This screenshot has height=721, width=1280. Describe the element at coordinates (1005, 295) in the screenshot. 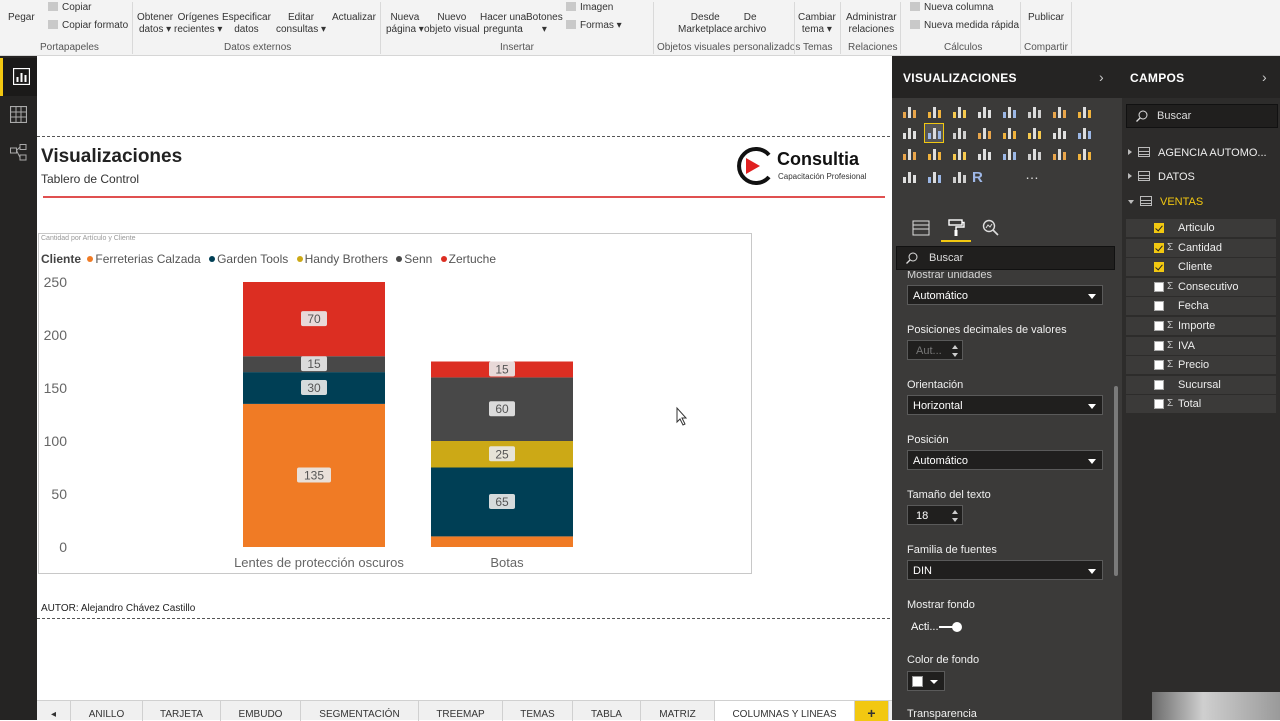

I see `display-units-dropdown: Automático` at that location.